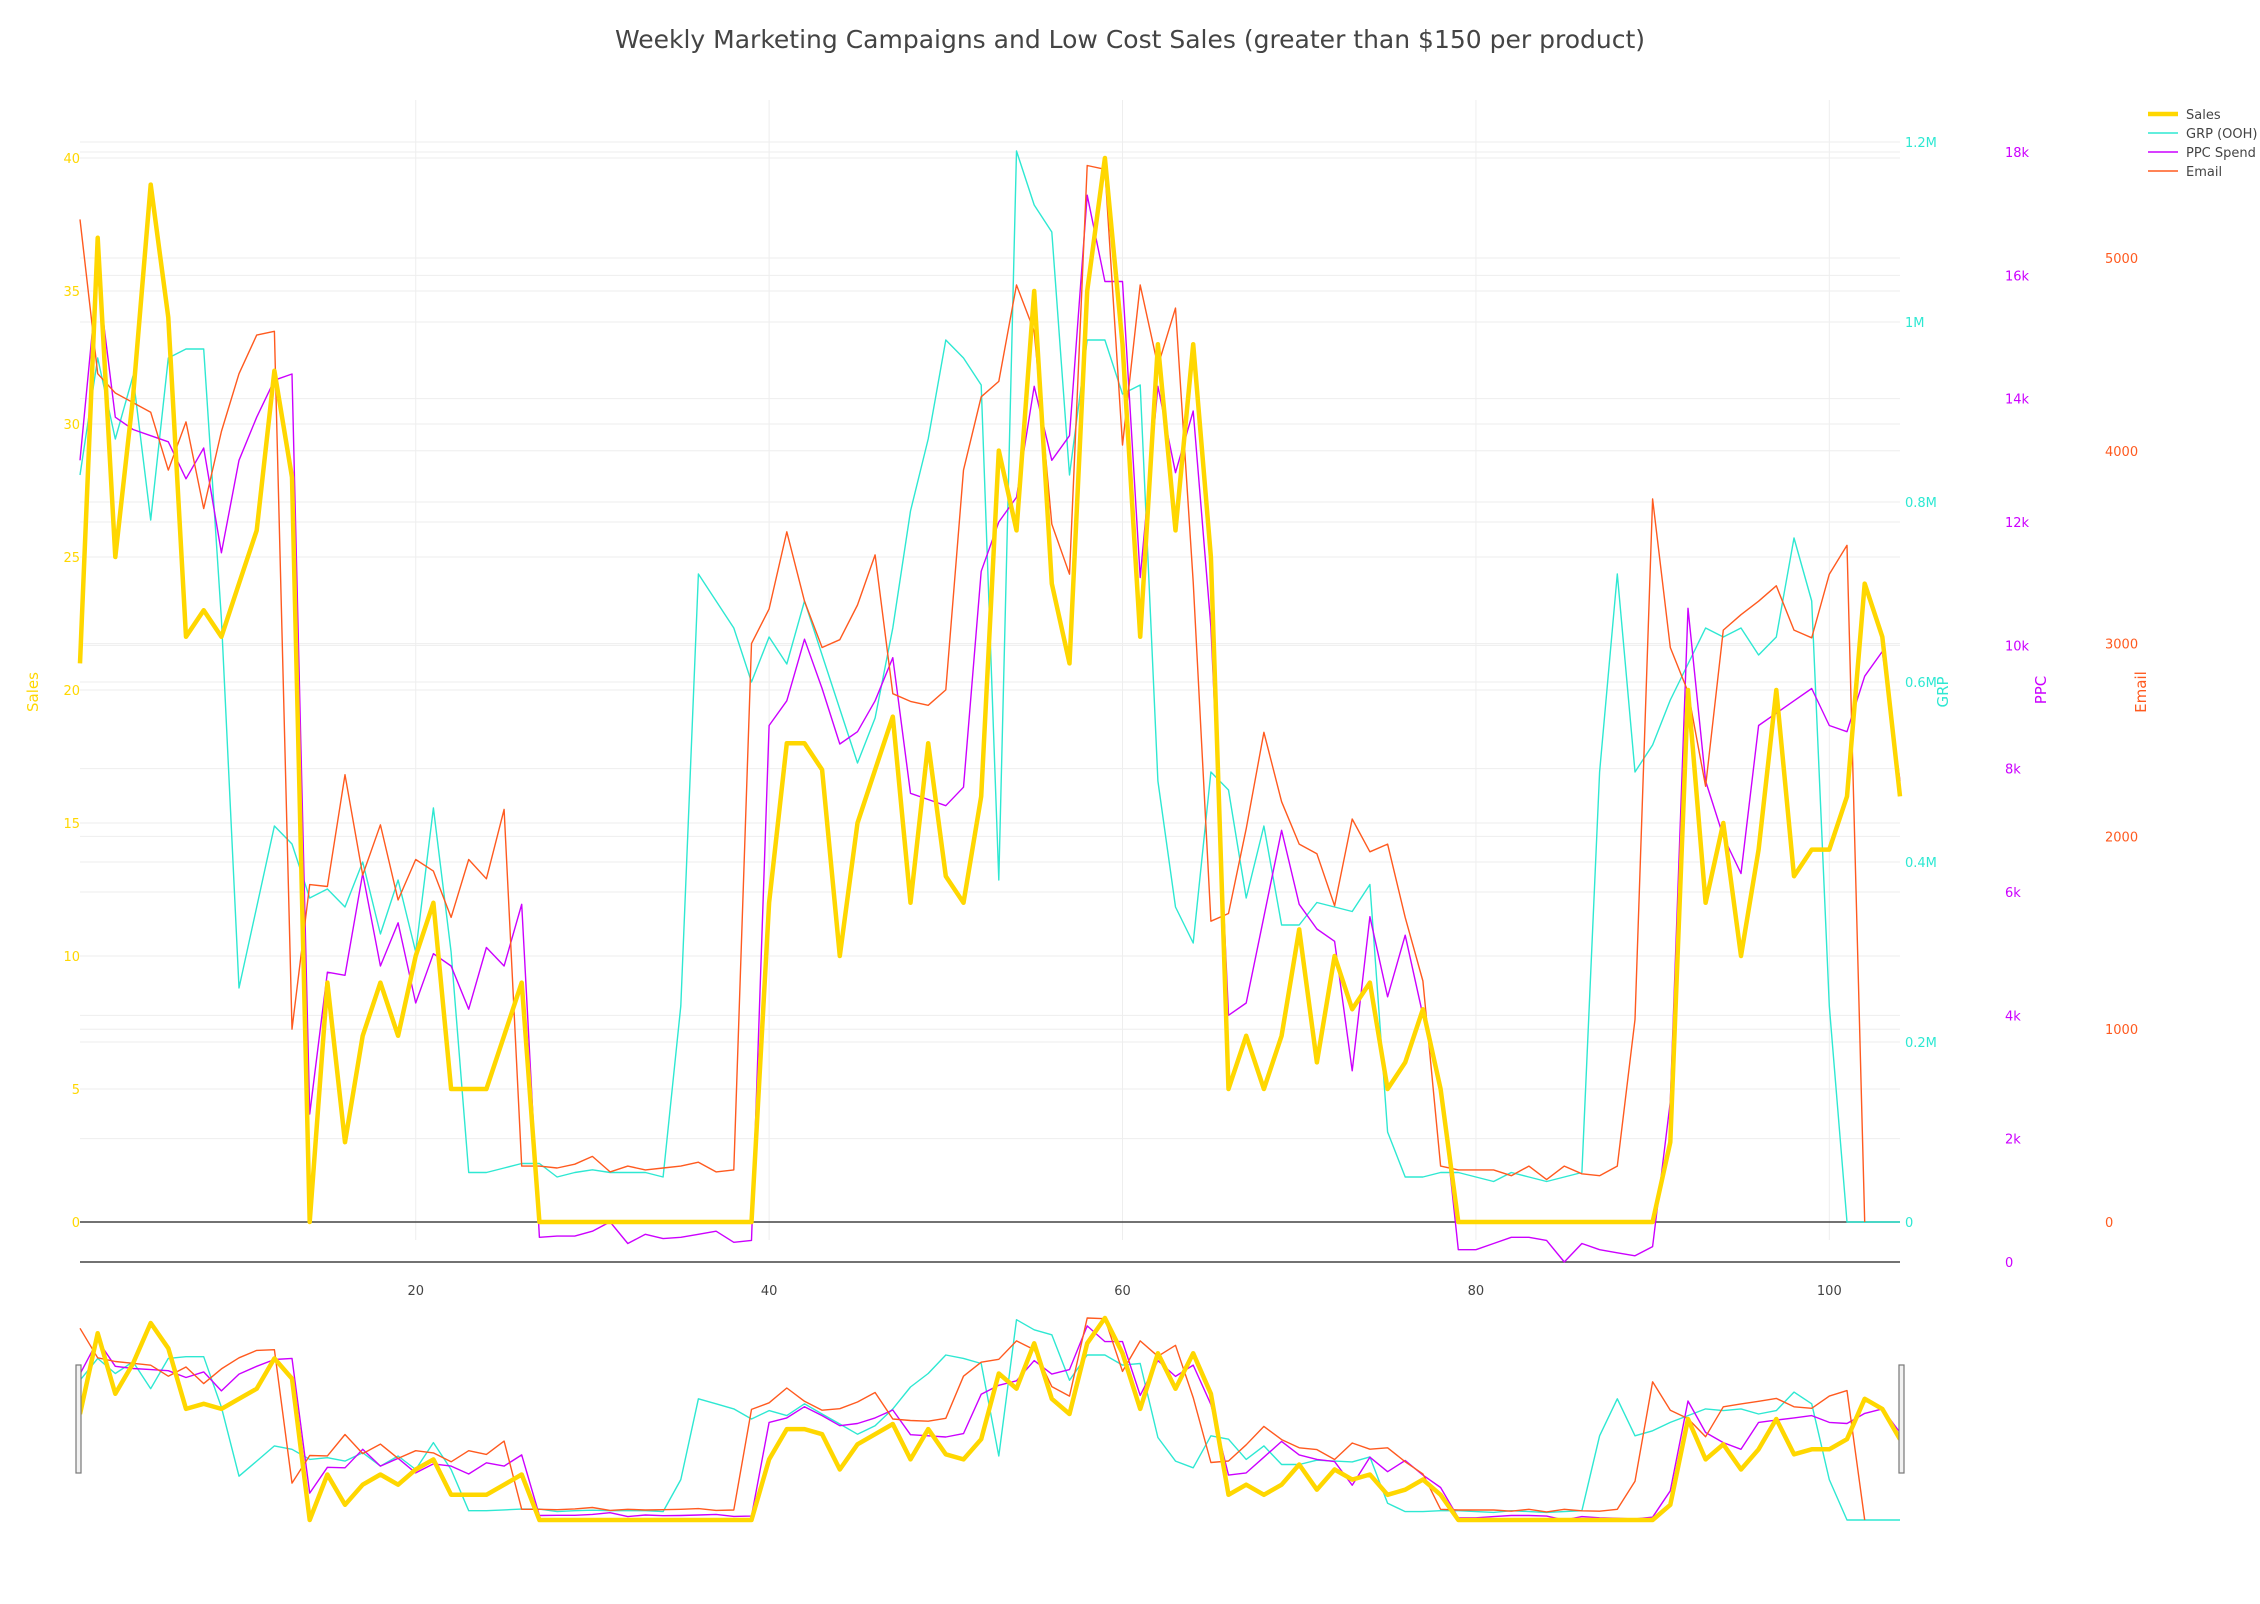  I want to click on axis-title-sales: Sales, so click(33, 692).